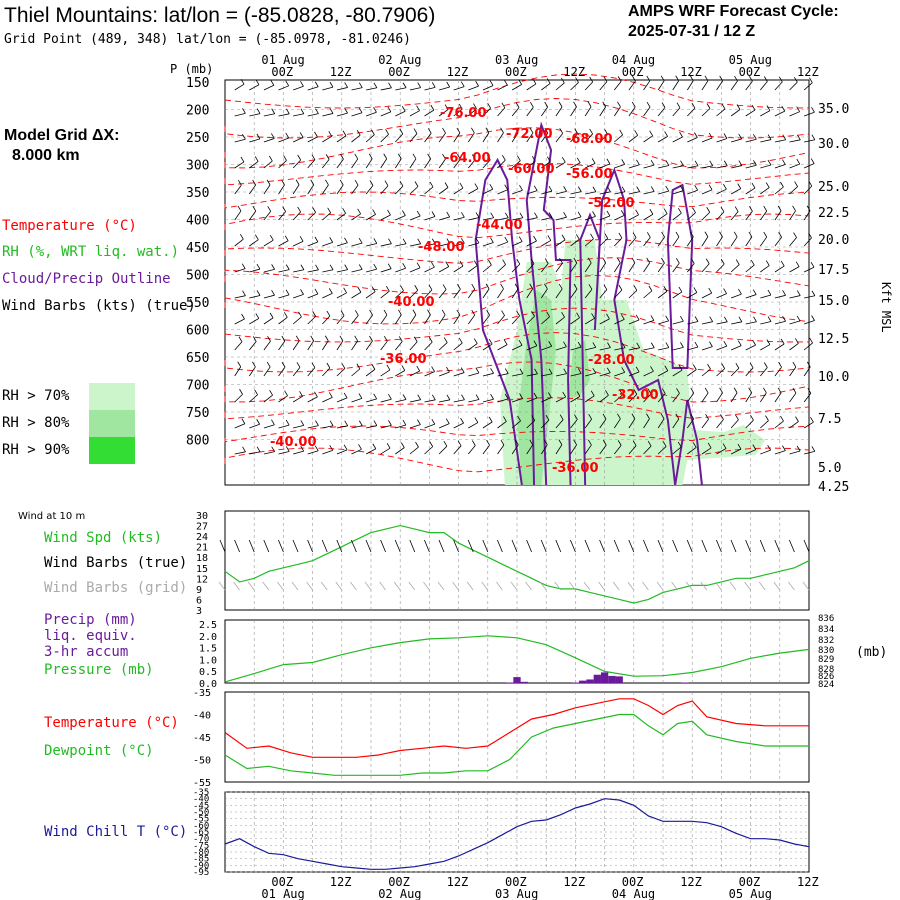 The height and width of the screenshot is (900, 900). What do you see at coordinates (528, 586) in the screenshot?
I see `surface-barb-grid` at bounding box center [528, 586].